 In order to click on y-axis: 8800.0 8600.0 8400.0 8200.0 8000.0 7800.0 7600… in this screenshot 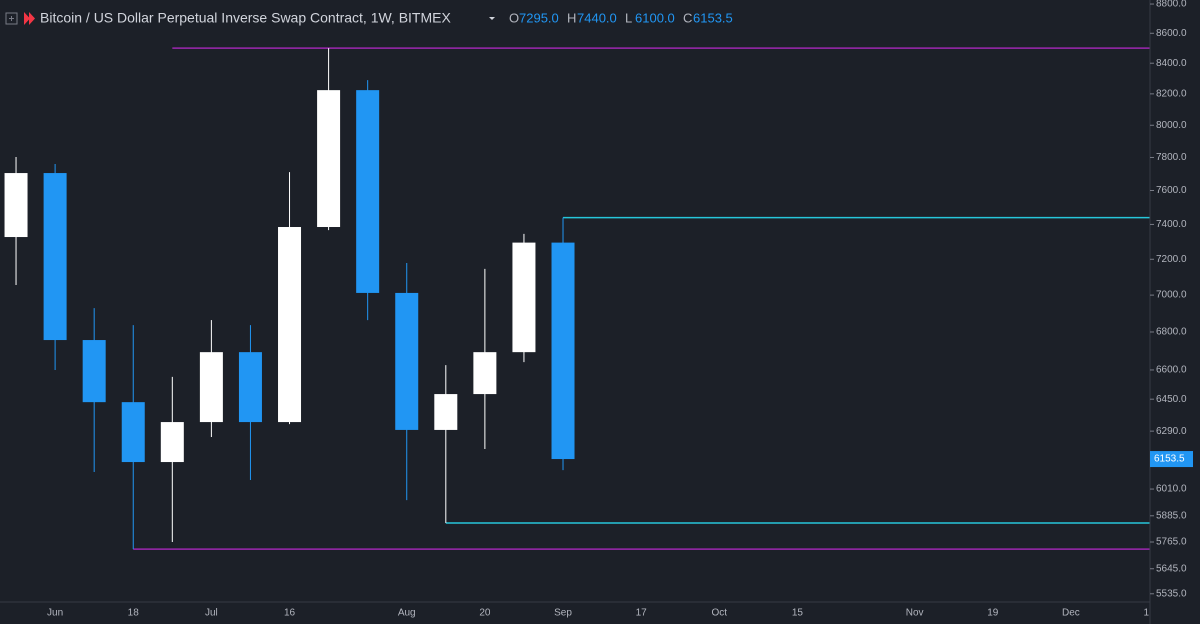, I will do `click(1171, 299)`.